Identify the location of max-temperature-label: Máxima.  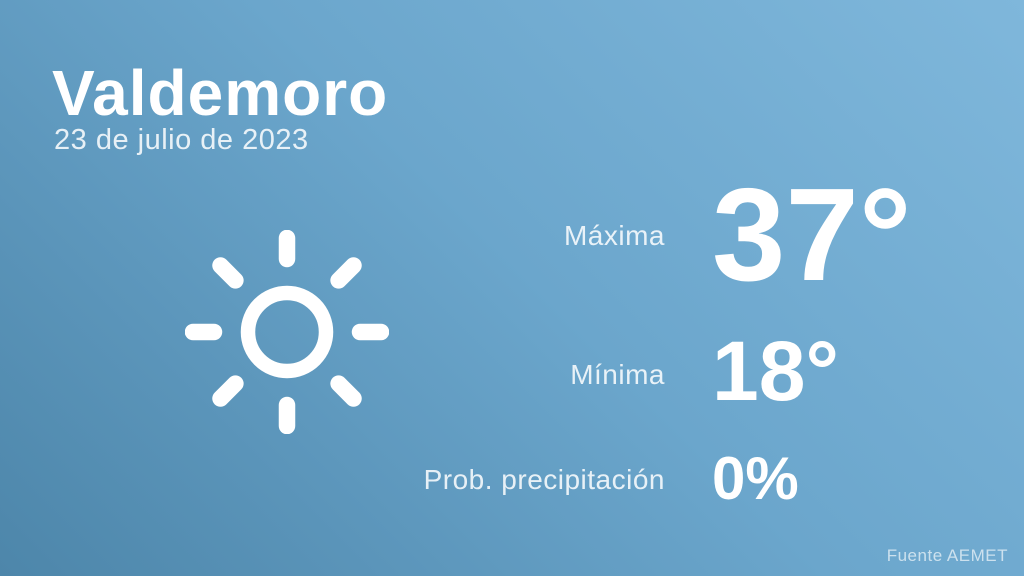
(614, 235).